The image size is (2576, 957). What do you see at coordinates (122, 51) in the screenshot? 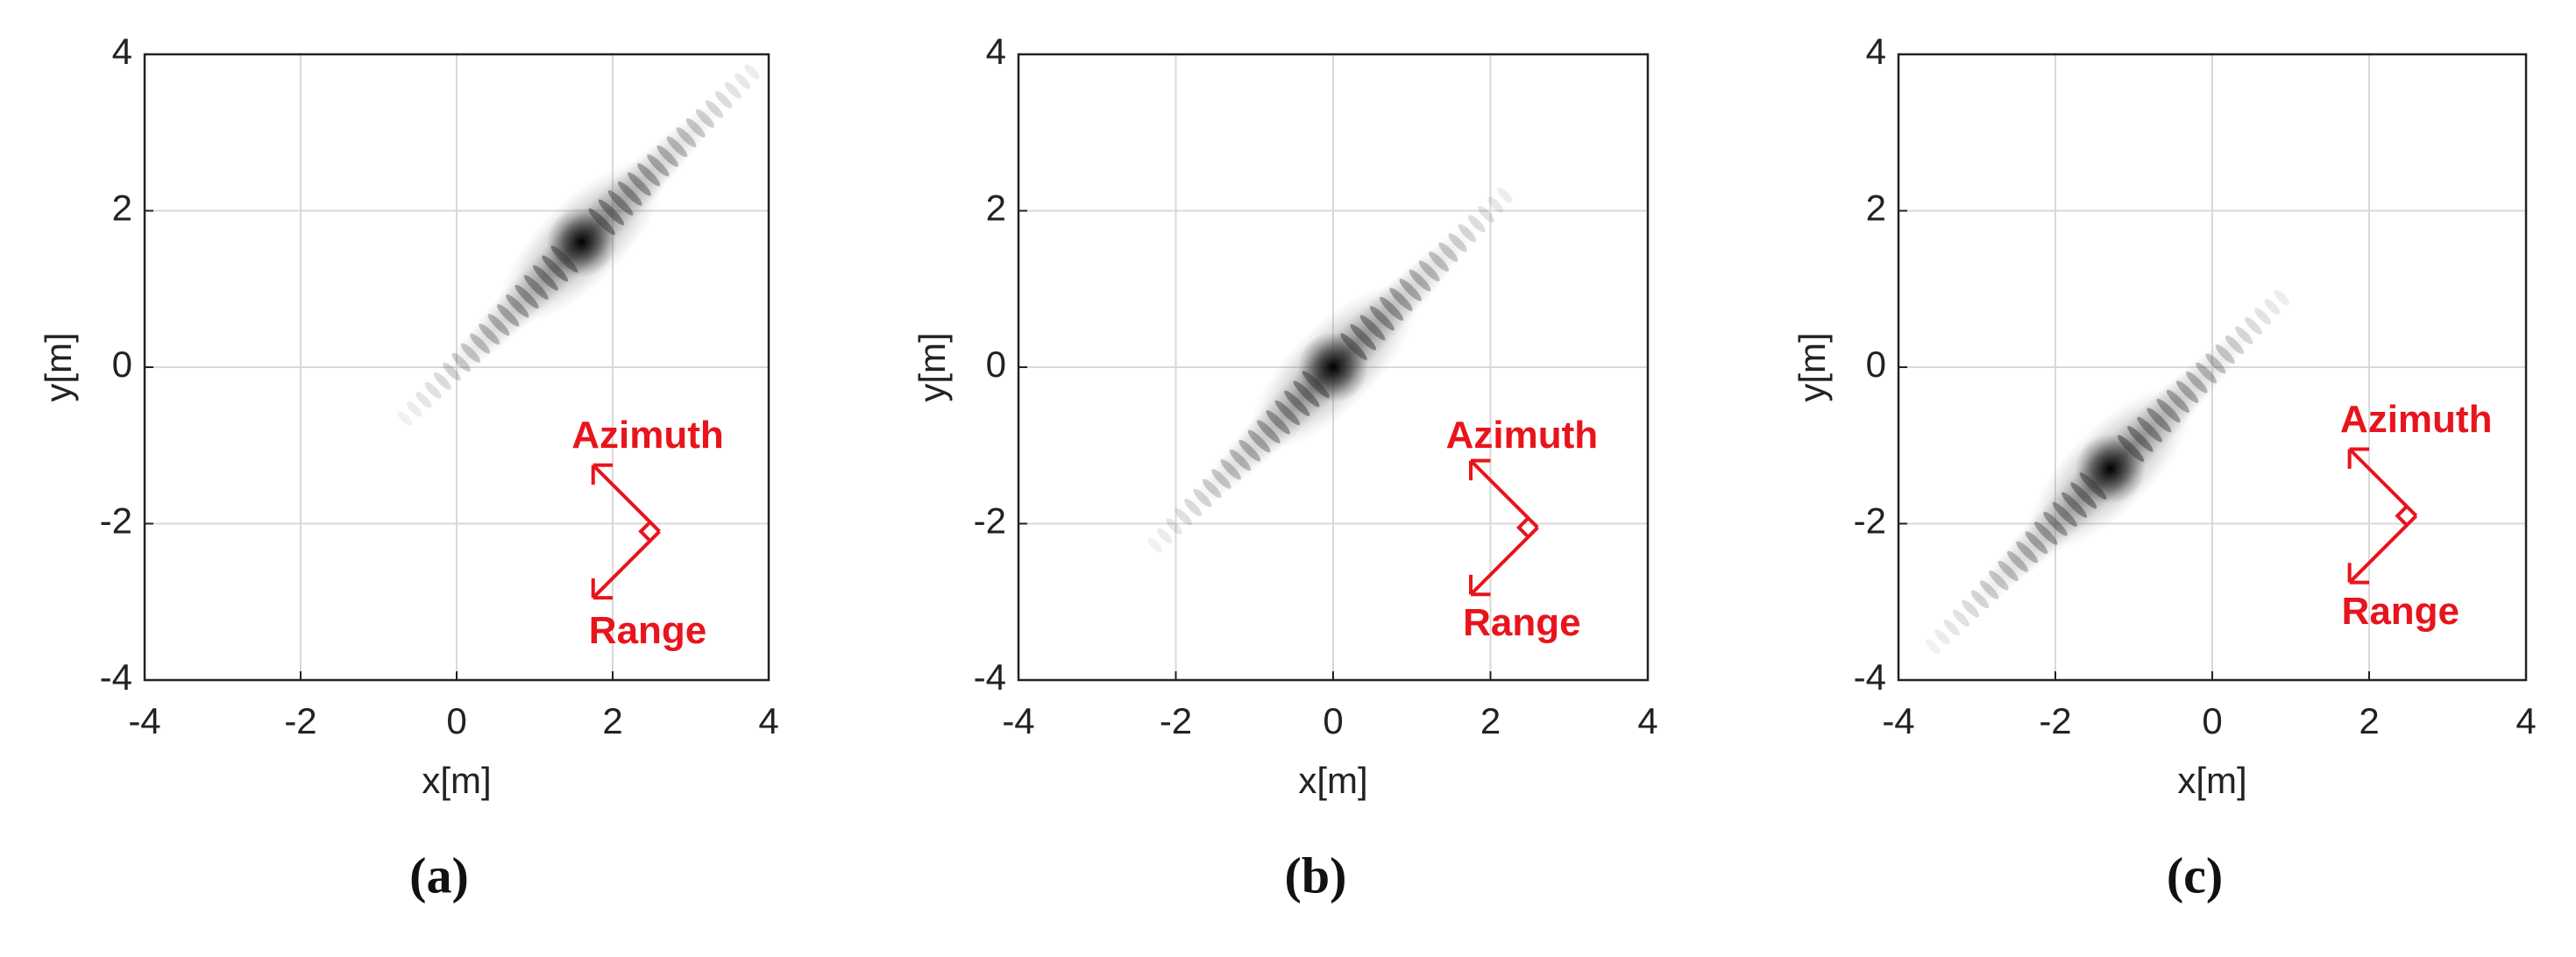
I see `y-tick-label: 4` at bounding box center [122, 51].